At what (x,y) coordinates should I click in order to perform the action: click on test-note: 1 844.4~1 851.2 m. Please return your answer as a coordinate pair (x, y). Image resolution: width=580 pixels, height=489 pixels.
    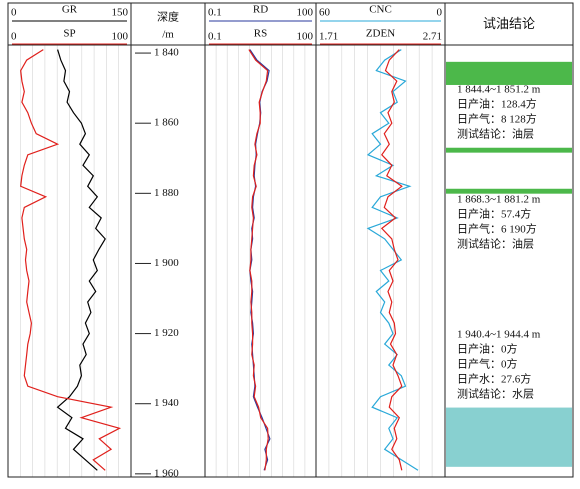
    Looking at the image, I should click on (499, 90).